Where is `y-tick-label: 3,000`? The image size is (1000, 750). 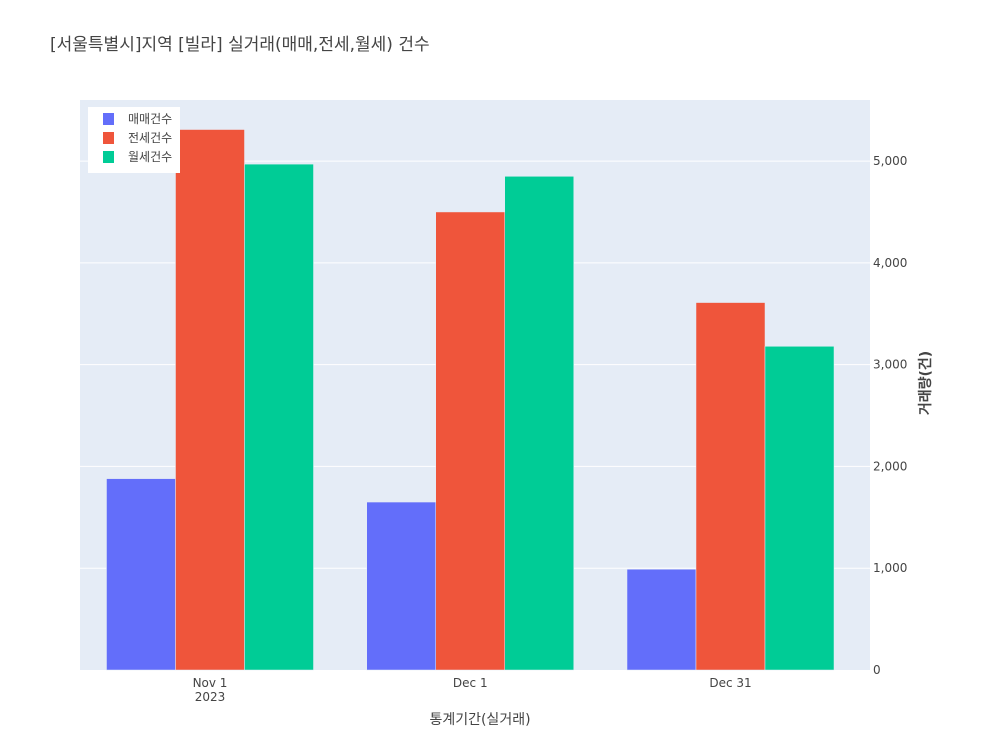 y-tick-label: 3,000 is located at coordinates (890, 365).